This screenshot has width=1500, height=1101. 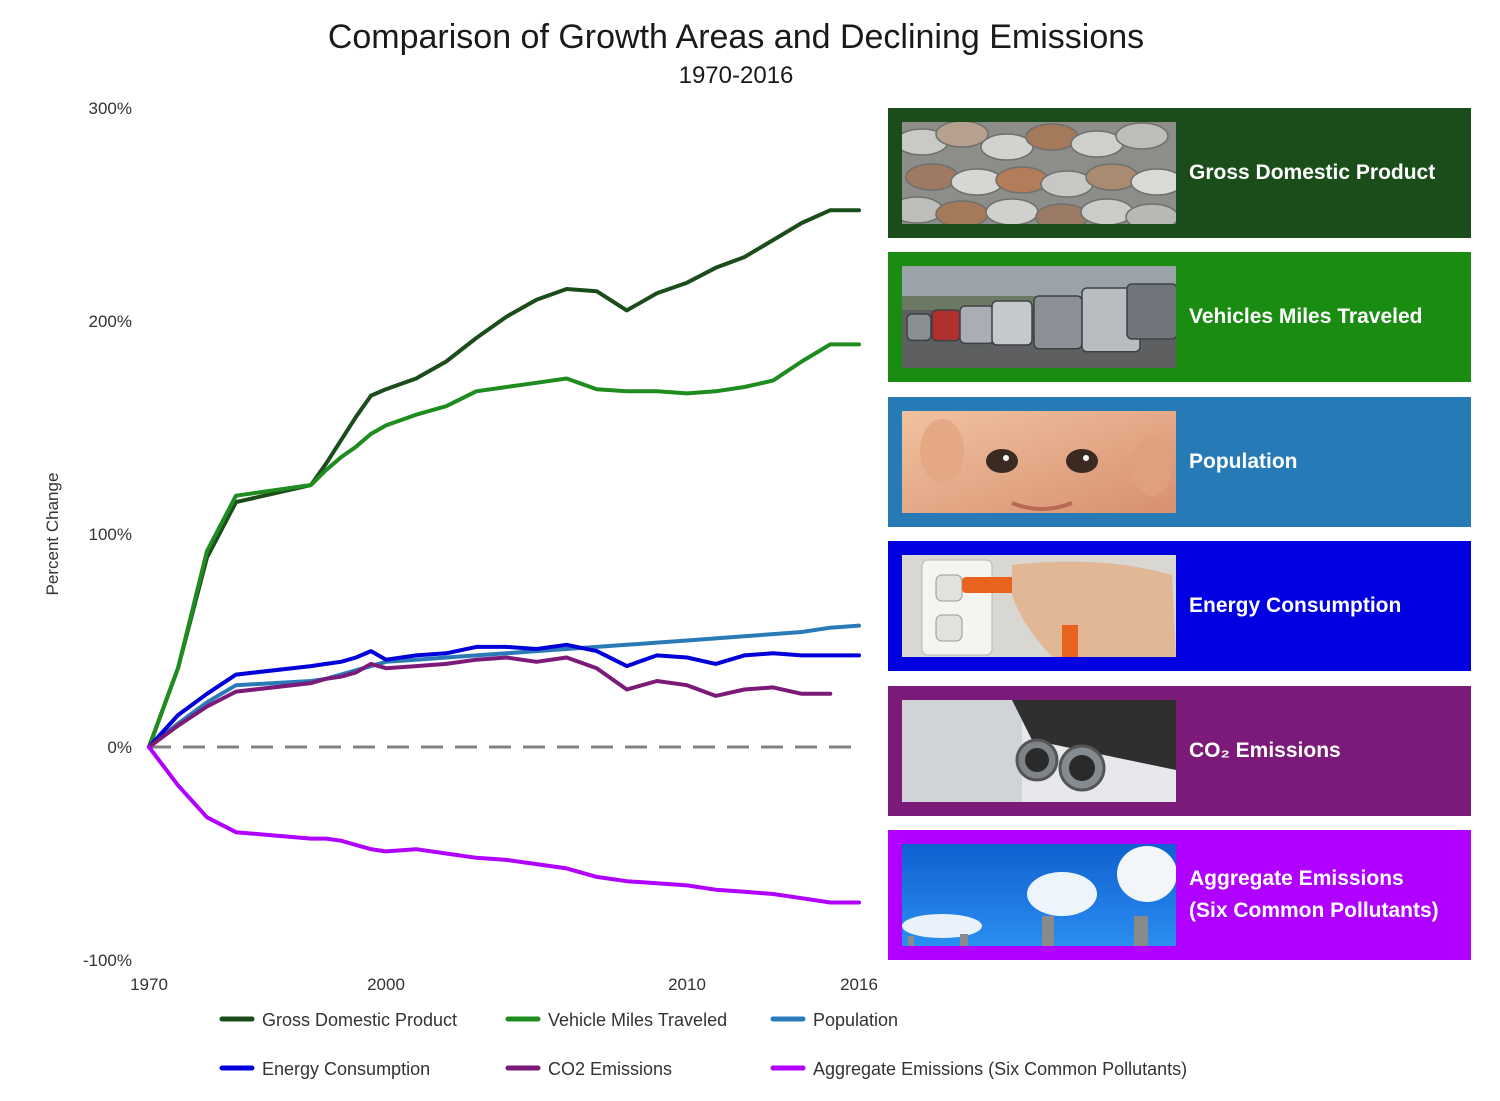 I want to click on series-line-energy-consumption, so click(x=504, y=695).